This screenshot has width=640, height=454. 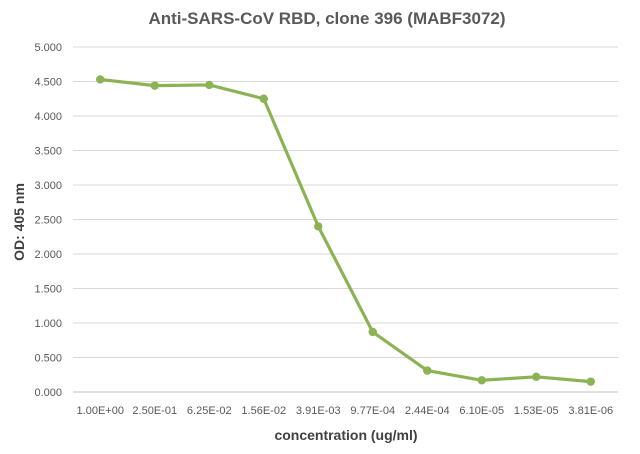 What do you see at coordinates (345, 435) in the screenshot?
I see `x-axis-title: concentration (ug/ml)` at bounding box center [345, 435].